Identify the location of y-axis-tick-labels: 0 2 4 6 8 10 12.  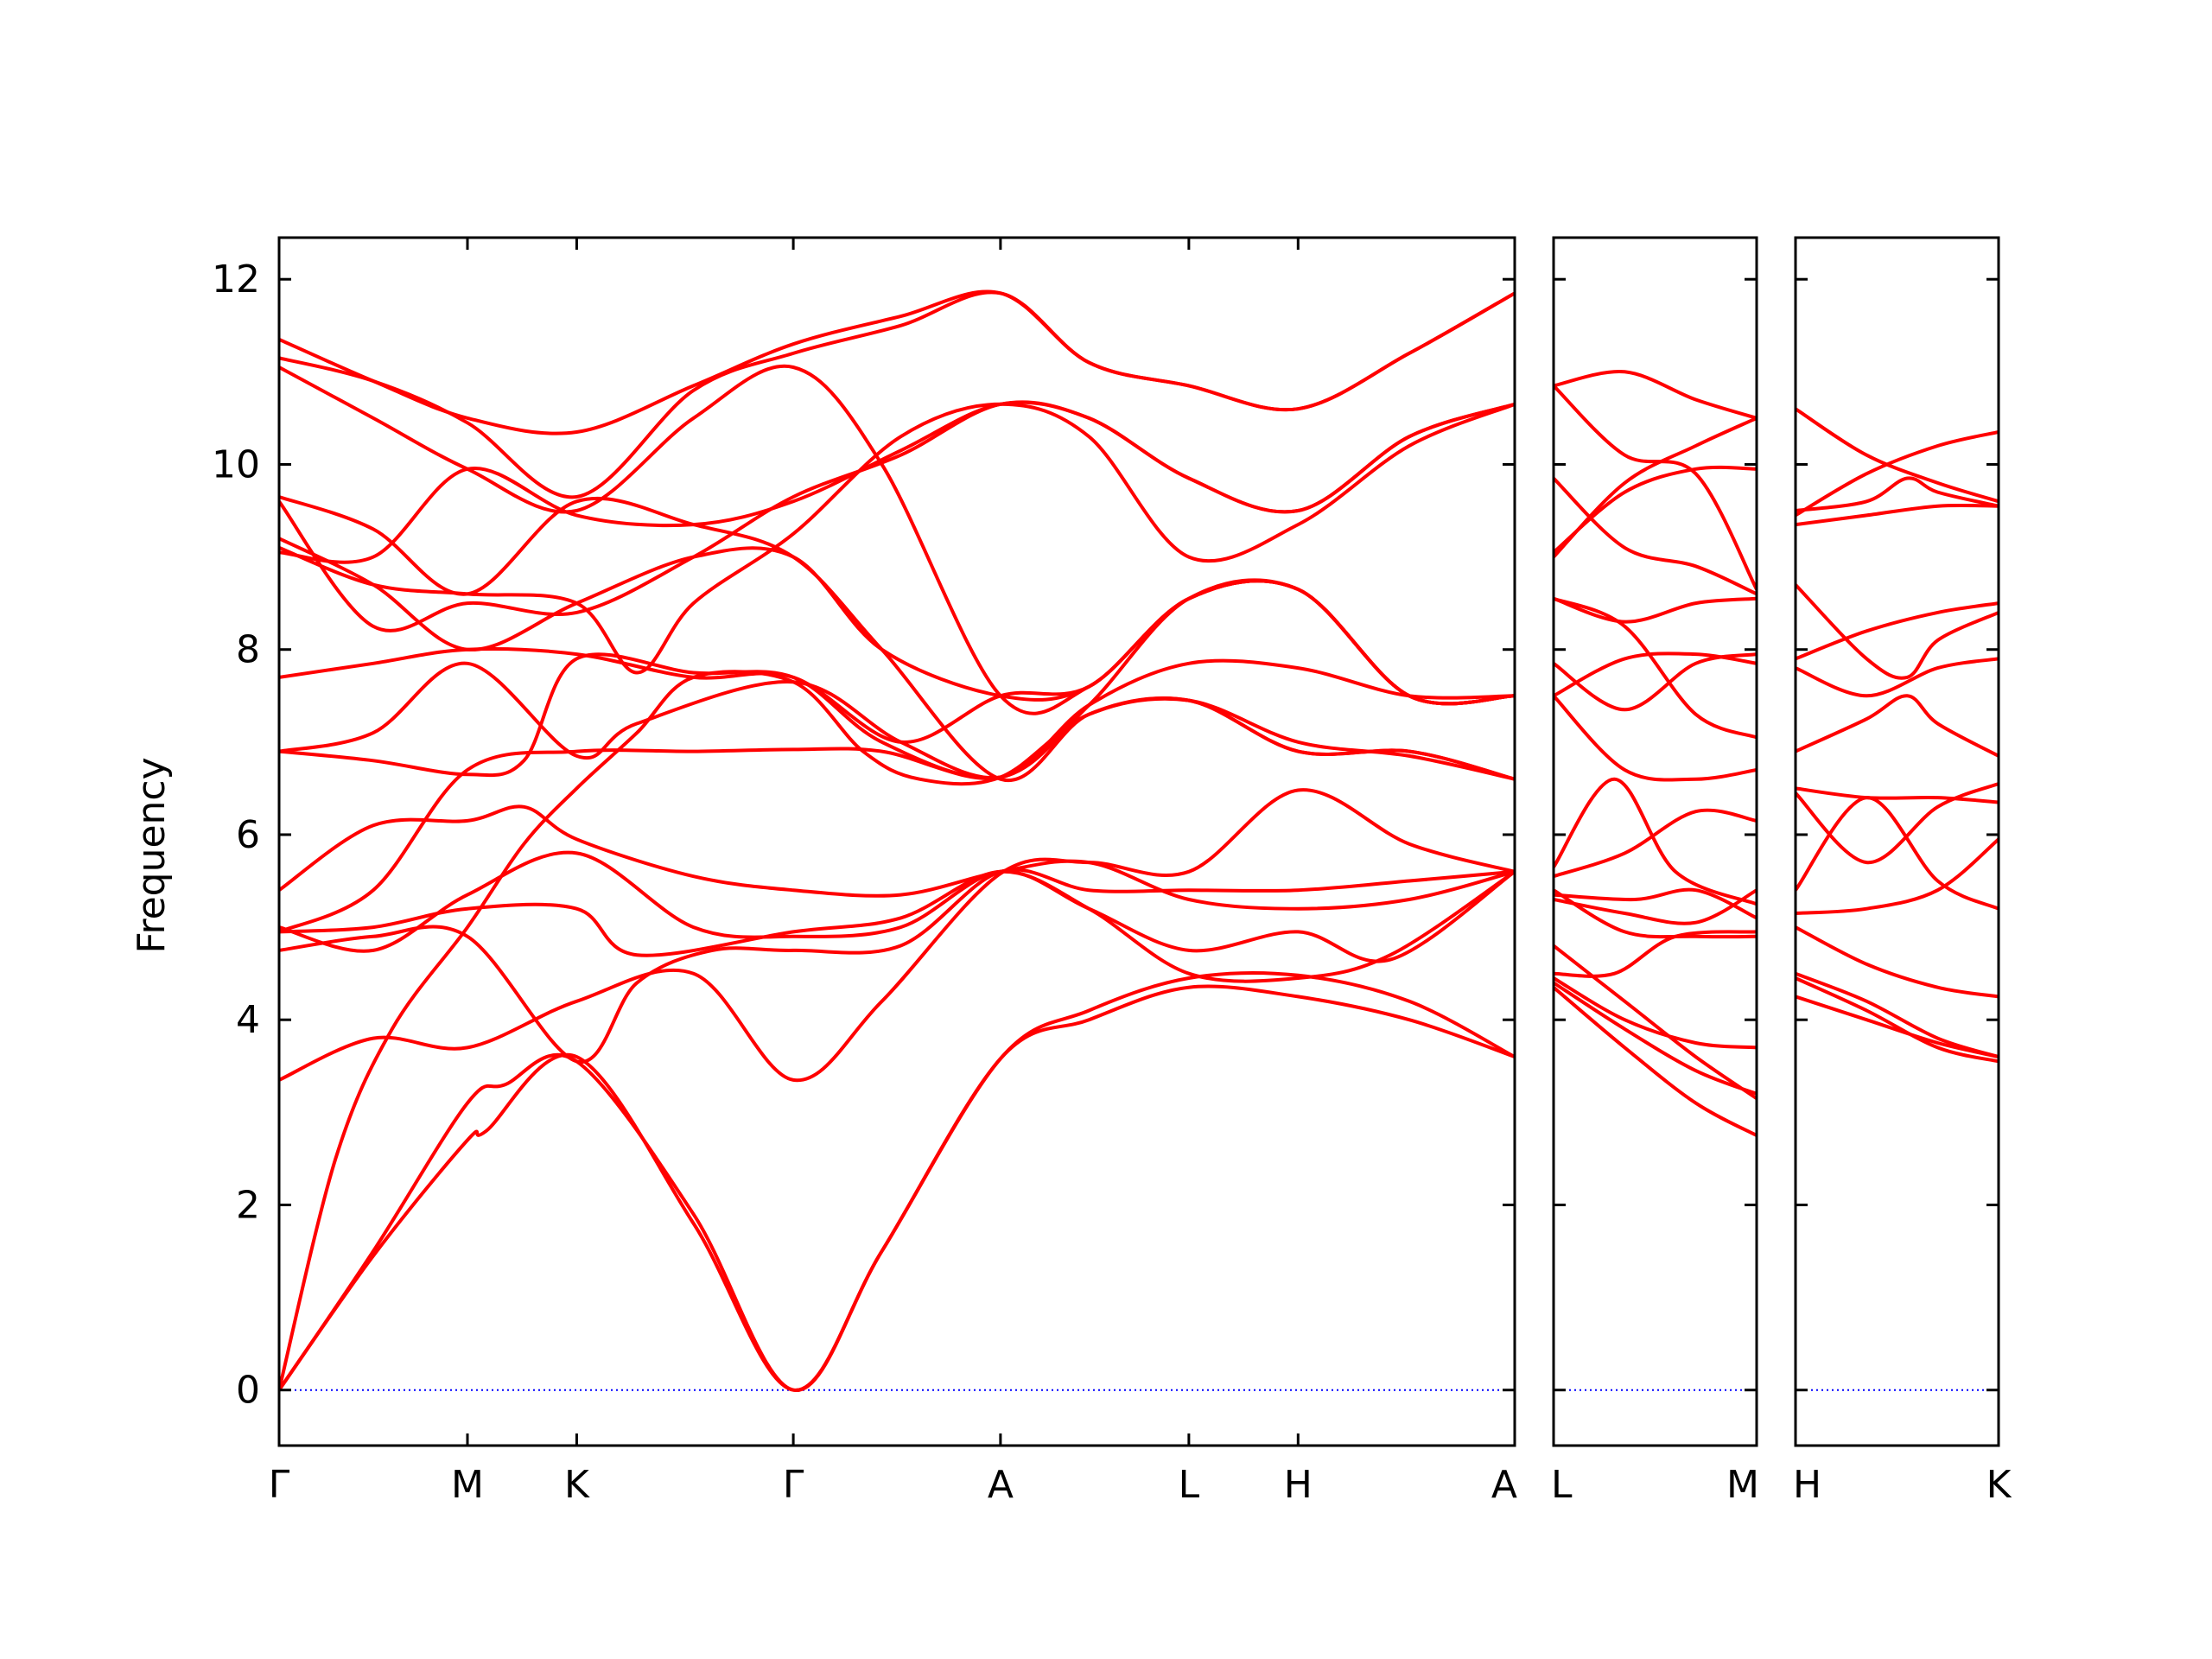
(236, 835).